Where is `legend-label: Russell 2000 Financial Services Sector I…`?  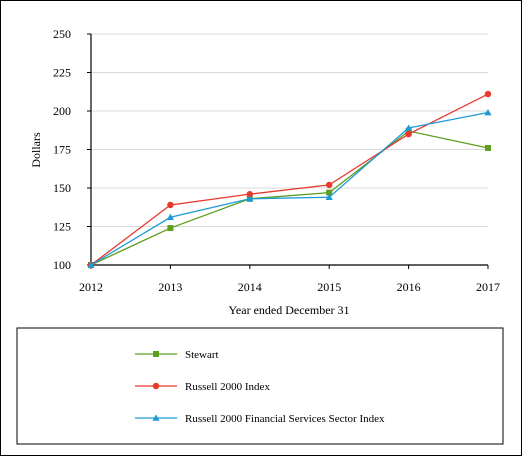
legend-label: Russell 2000 Financial Services Sector I… is located at coordinates (285, 419).